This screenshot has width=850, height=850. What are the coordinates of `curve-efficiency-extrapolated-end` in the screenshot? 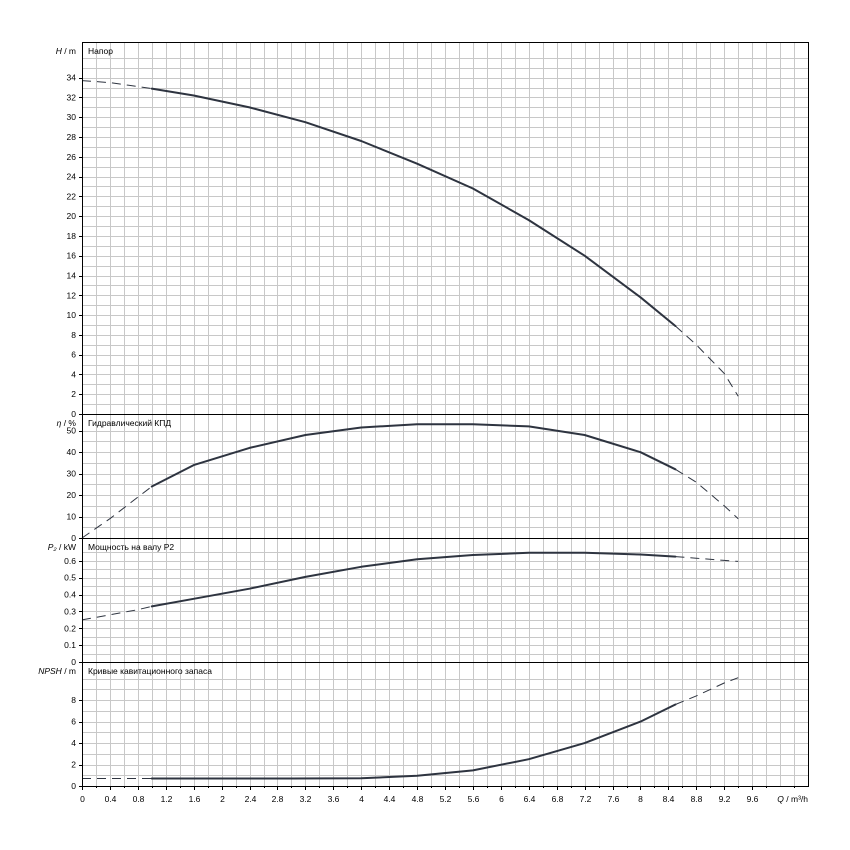 It's located at (707, 494).